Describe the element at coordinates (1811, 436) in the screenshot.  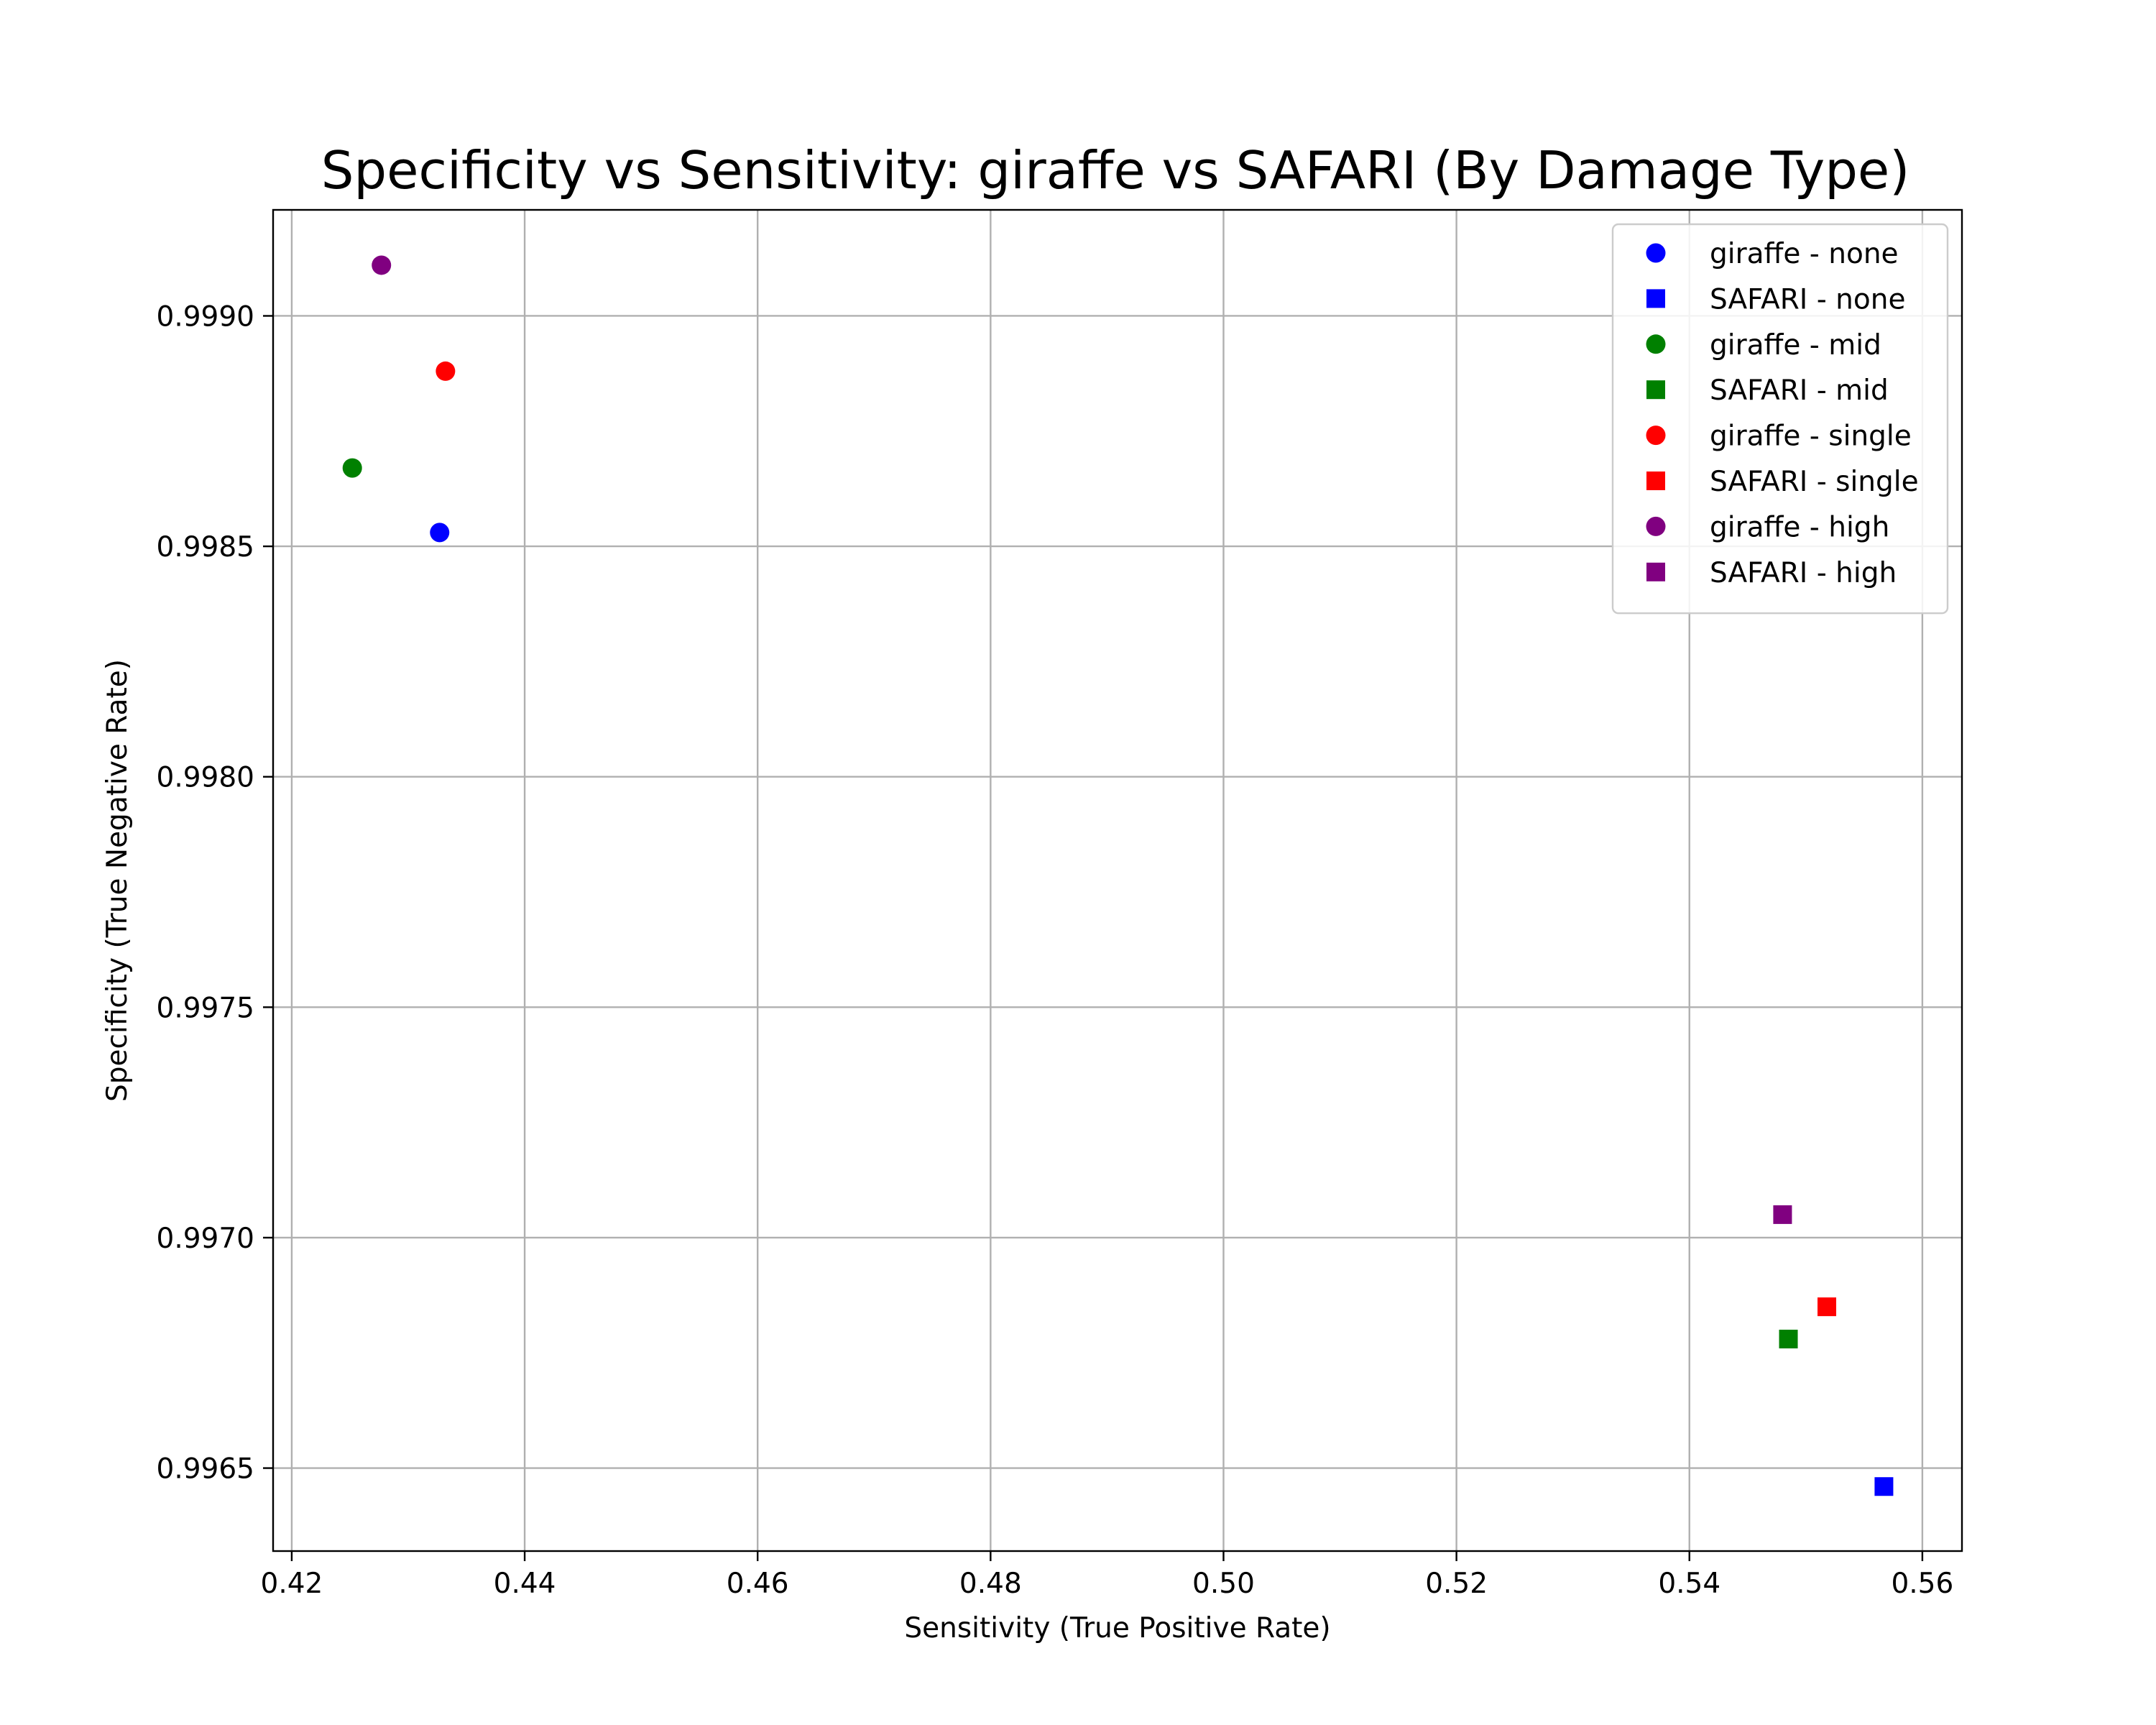
I see `legend-label-giraffe-single: giraffe - single` at that location.